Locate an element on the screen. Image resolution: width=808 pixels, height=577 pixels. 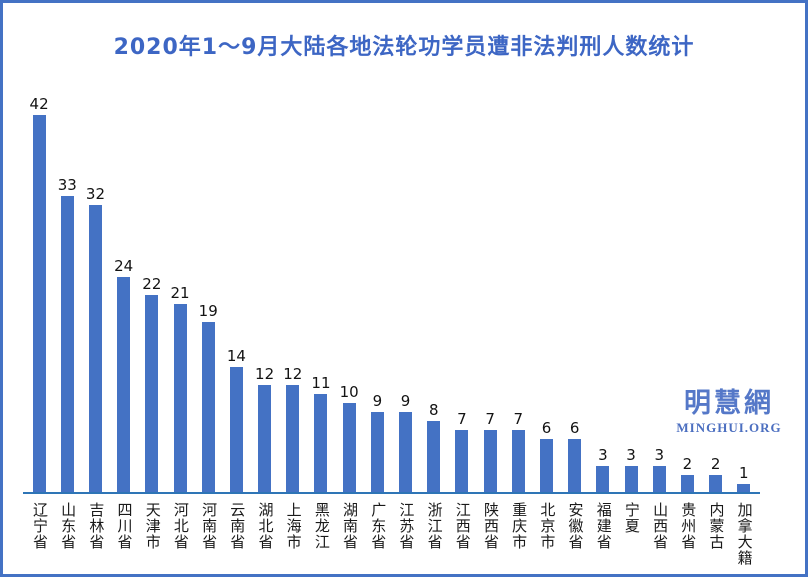
x-axis-label: 山西省 is located at coordinates (659, 526).